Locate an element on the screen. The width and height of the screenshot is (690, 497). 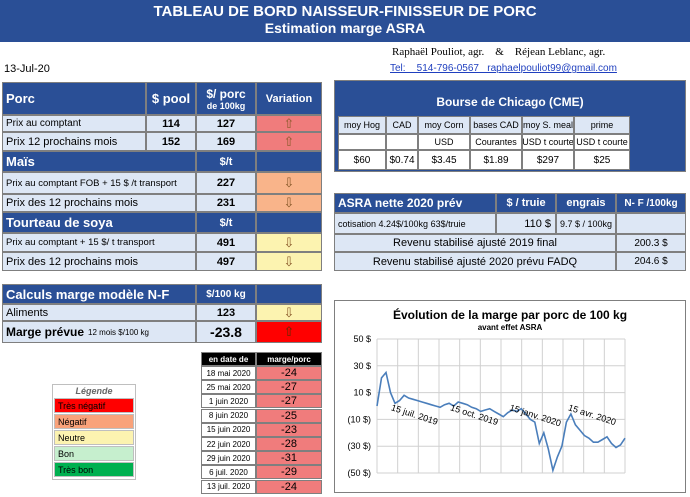
chart-y-tick: 50 $ is located at coordinates (362, 339).